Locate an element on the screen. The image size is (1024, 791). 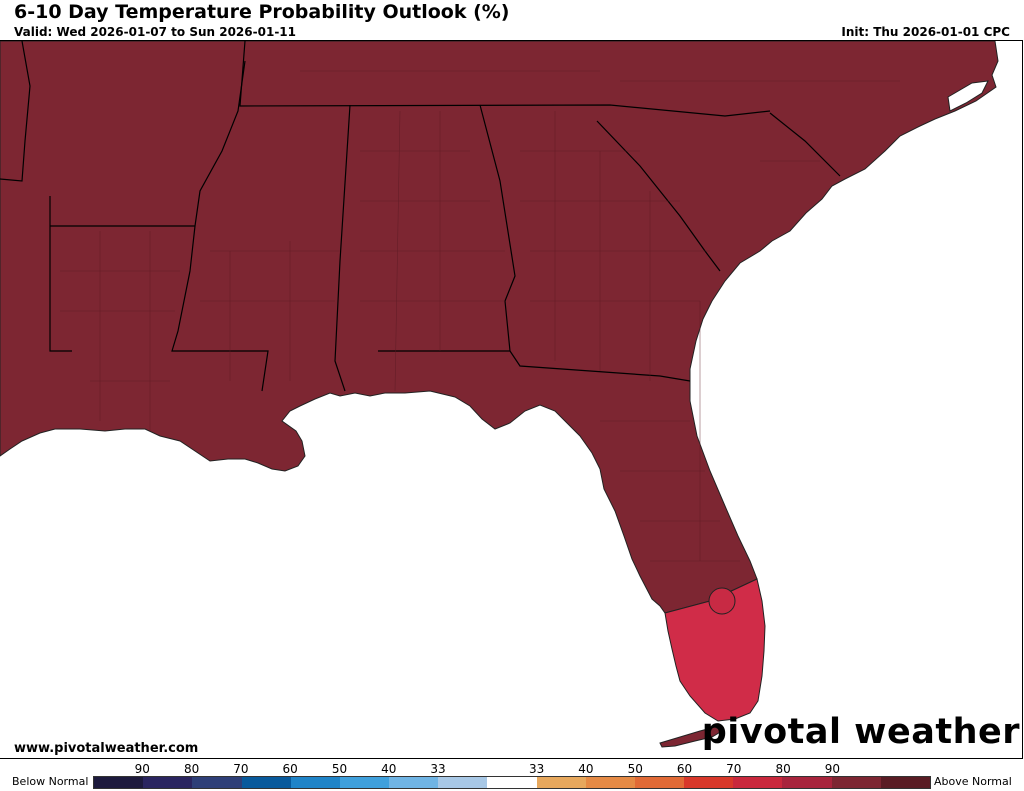
valid-period: Valid: Wed 2026-01-07 to Sun 2026-01-11 is located at coordinates (155, 32).